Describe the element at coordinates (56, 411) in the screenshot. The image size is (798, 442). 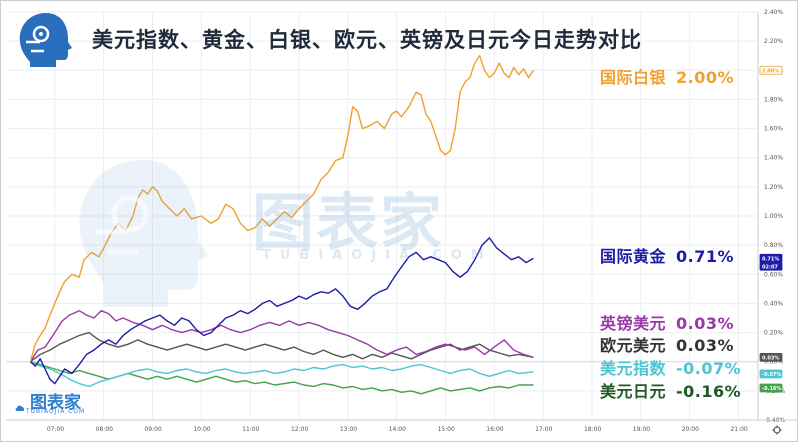
I see `small-logo-subtext: TUBIAOJIA.COM` at that location.